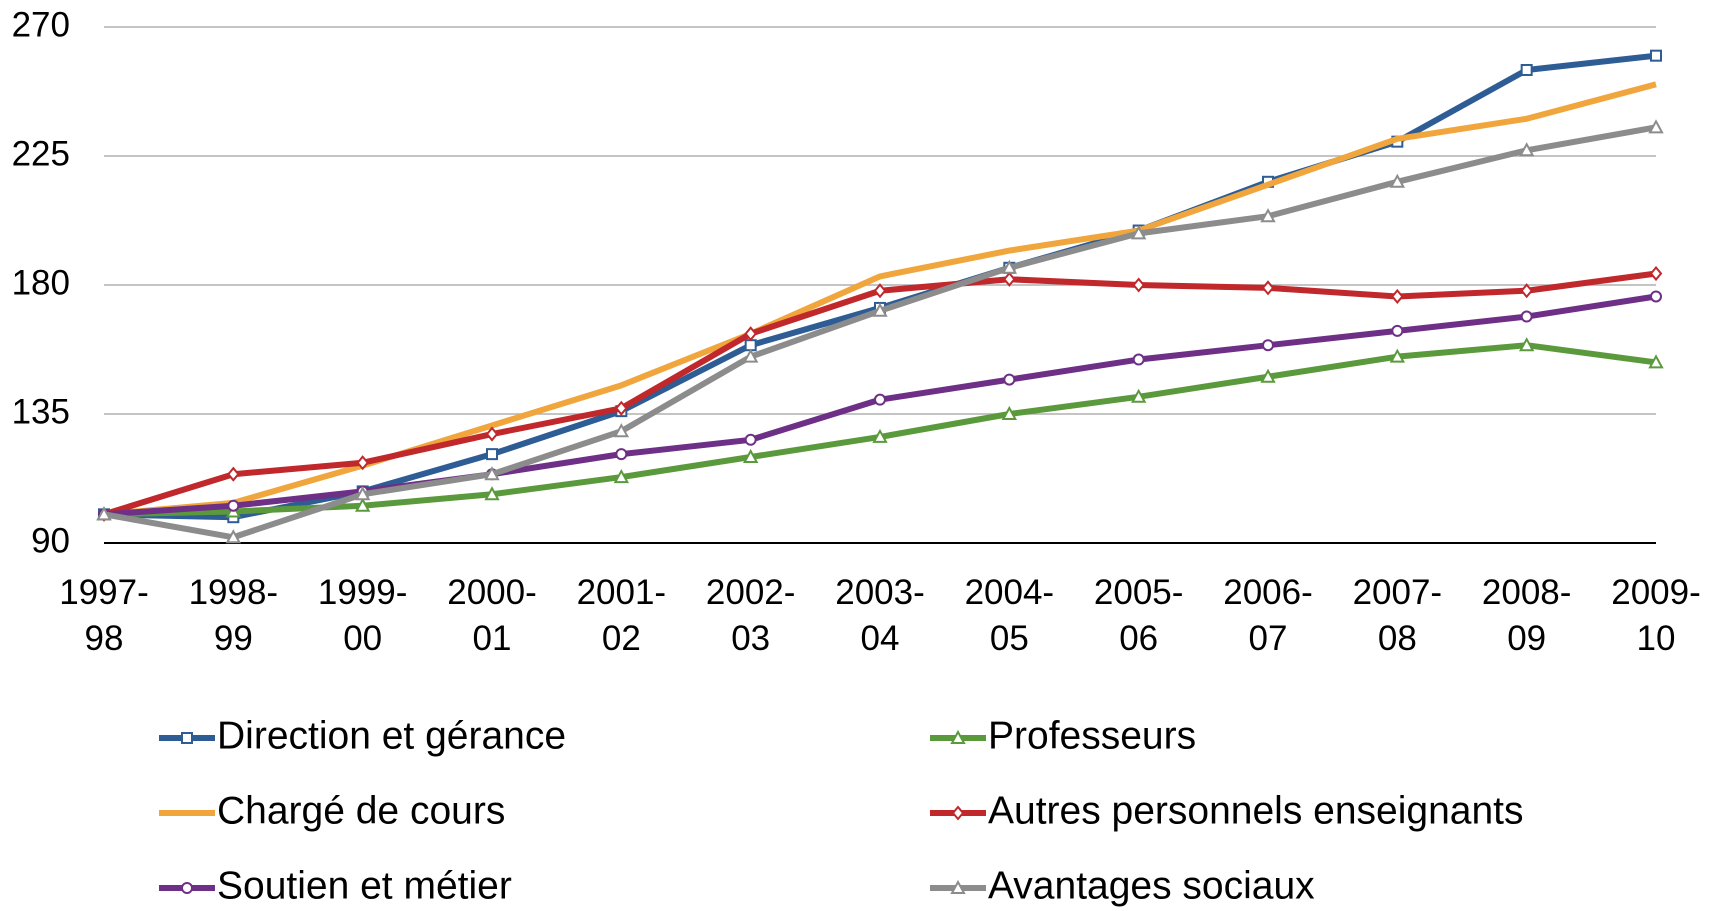  What do you see at coordinates (492, 615) in the screenshot?
I see `x-tick-label: 2000-01` at bounding box center [492, 615].